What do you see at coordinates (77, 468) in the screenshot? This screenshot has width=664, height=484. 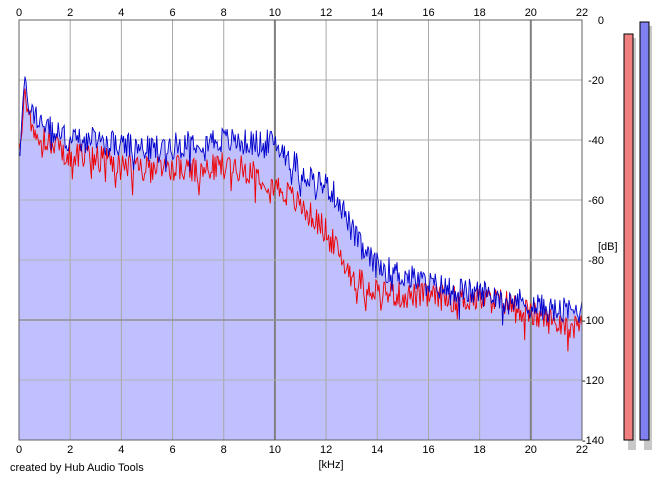 I see `credit-text: created by Hub Audio Tools` at bounding box center [77, 468].